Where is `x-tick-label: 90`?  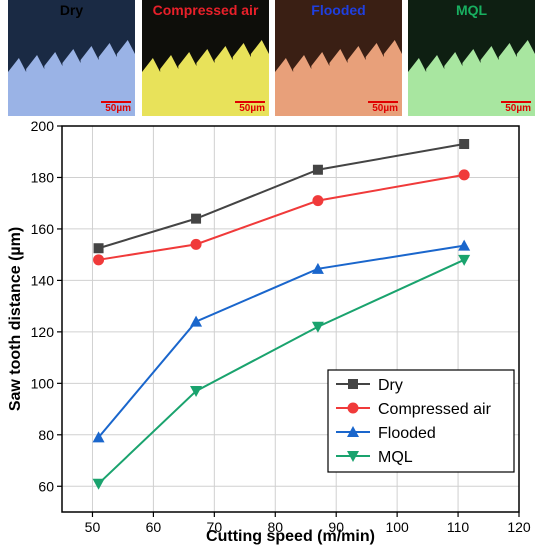
x-tick-label: 90 is located at coordinates (336, 527).